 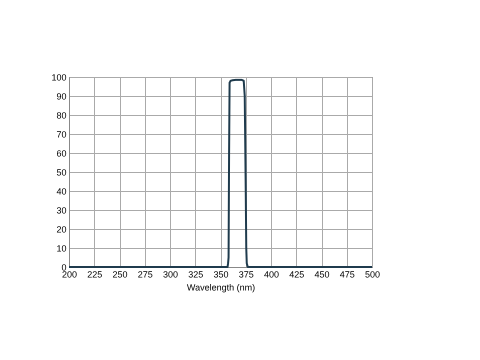 What do you see at coordinates (170, 275) in the screenshot?
I see `x-tick-label: 300` at bounding box center [170, 275].